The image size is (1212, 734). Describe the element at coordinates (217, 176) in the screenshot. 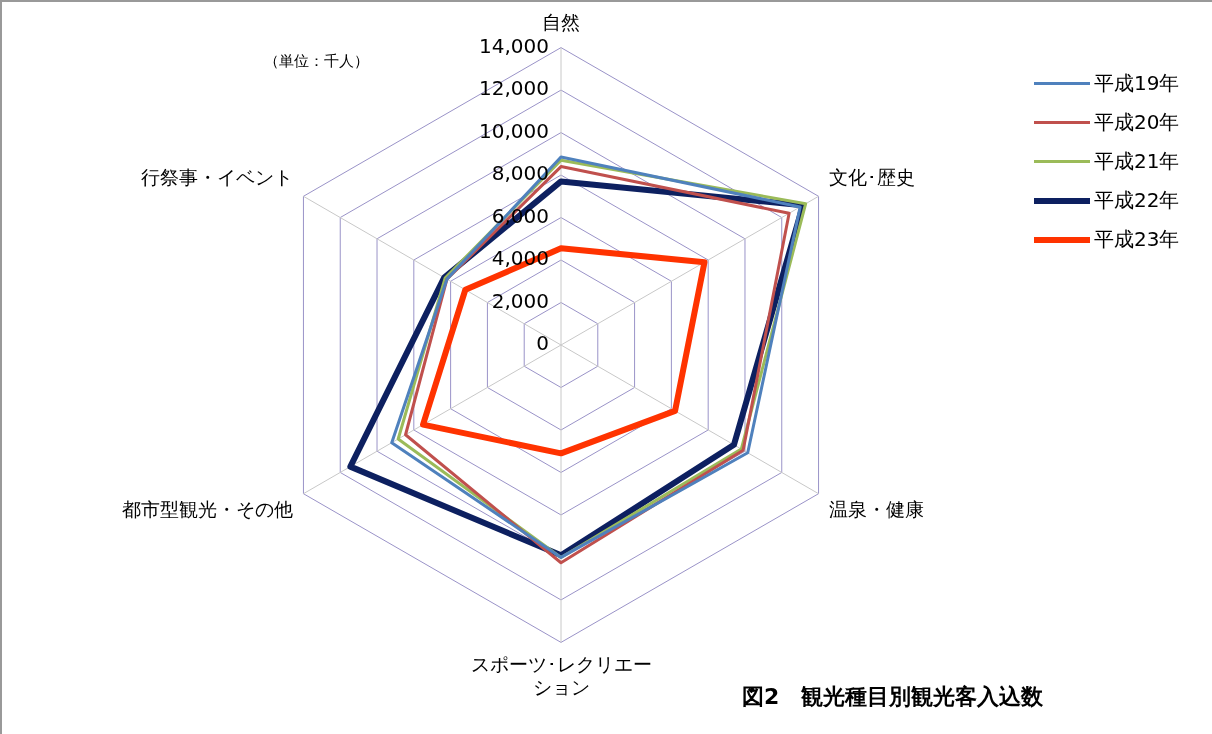

I see `spoke-label: 行祭事・イベント` at that location.